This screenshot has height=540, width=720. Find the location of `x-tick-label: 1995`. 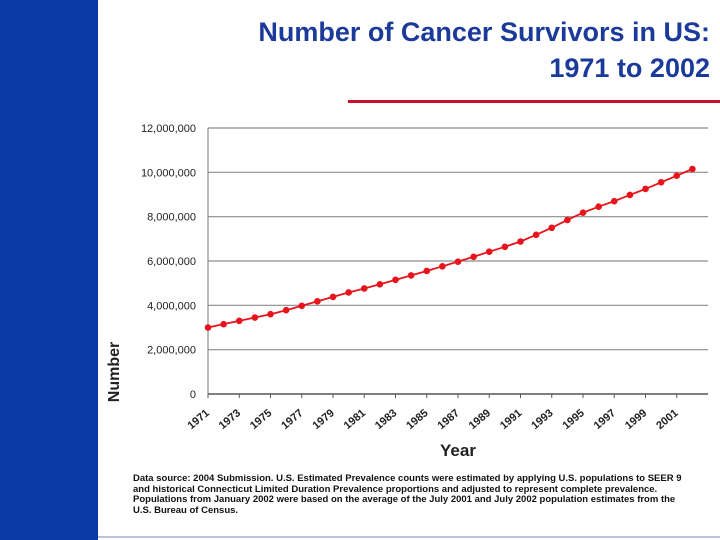

x-tick-label: 1995 is located at coordinates (573, 419).